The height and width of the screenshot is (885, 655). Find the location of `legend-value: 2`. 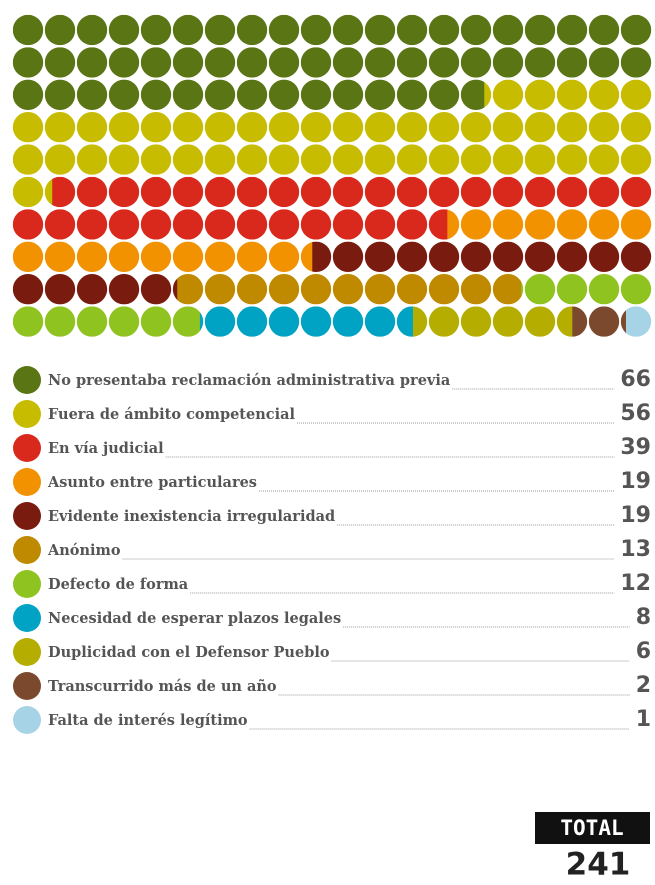

legend-value: 2 is located at coordinates (643, 685).